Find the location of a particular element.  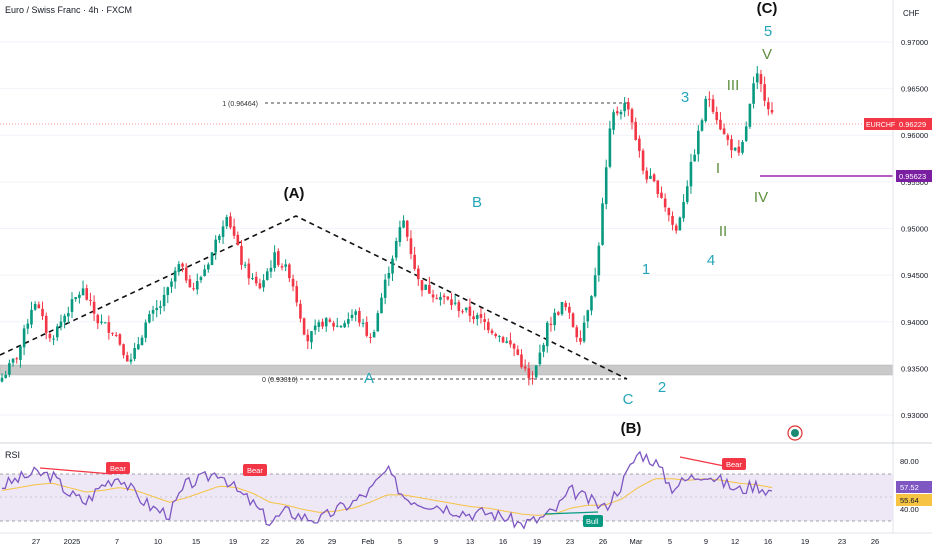

wave-label-B-big: (B) is located at coordinates (631, 428).